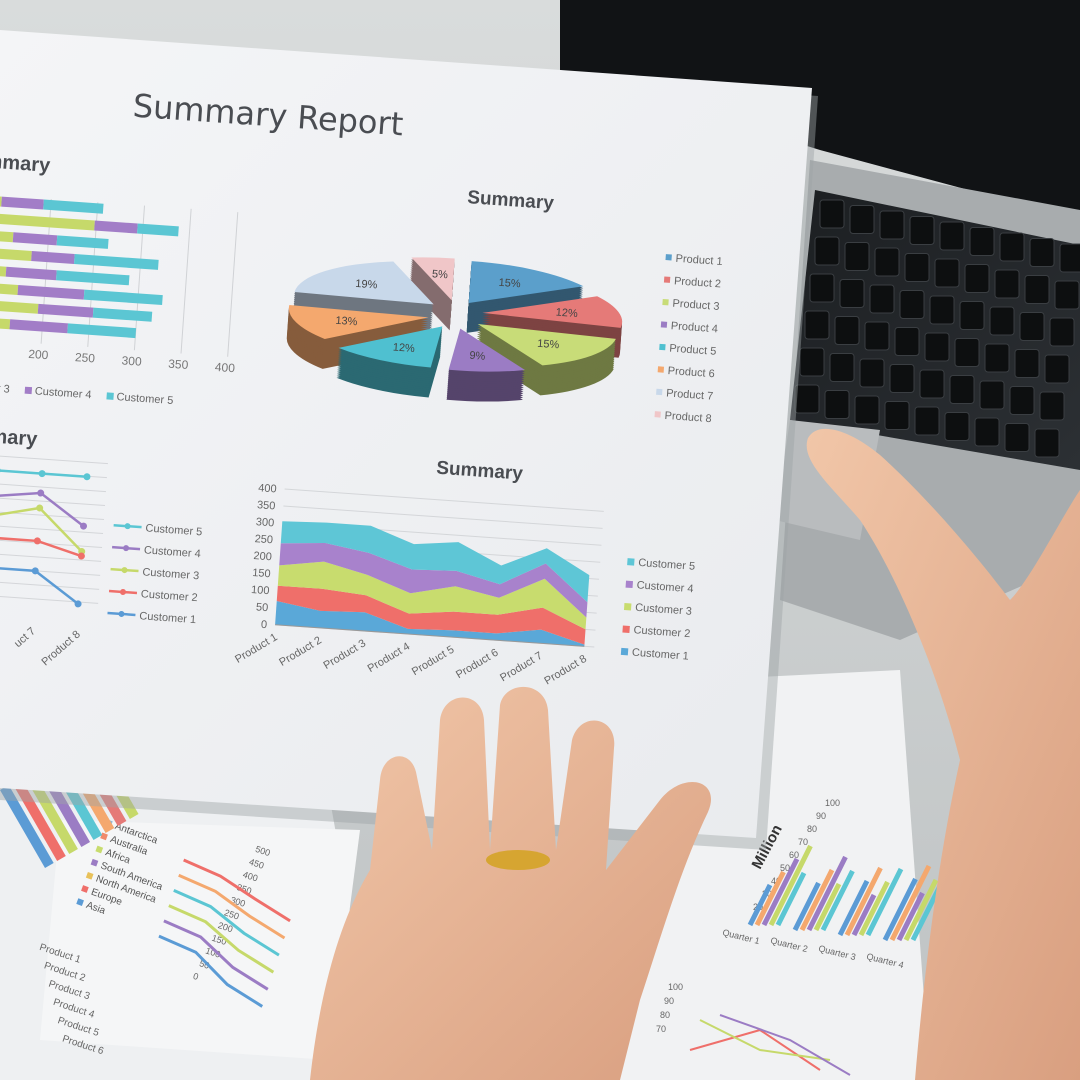 Image resolution: width=1080 pixels, height=1080 pixels. What do you see at coordinates (794, 855) in the screenshot?
I see `million-y-tick: 60` at bounding box center [794, 855].